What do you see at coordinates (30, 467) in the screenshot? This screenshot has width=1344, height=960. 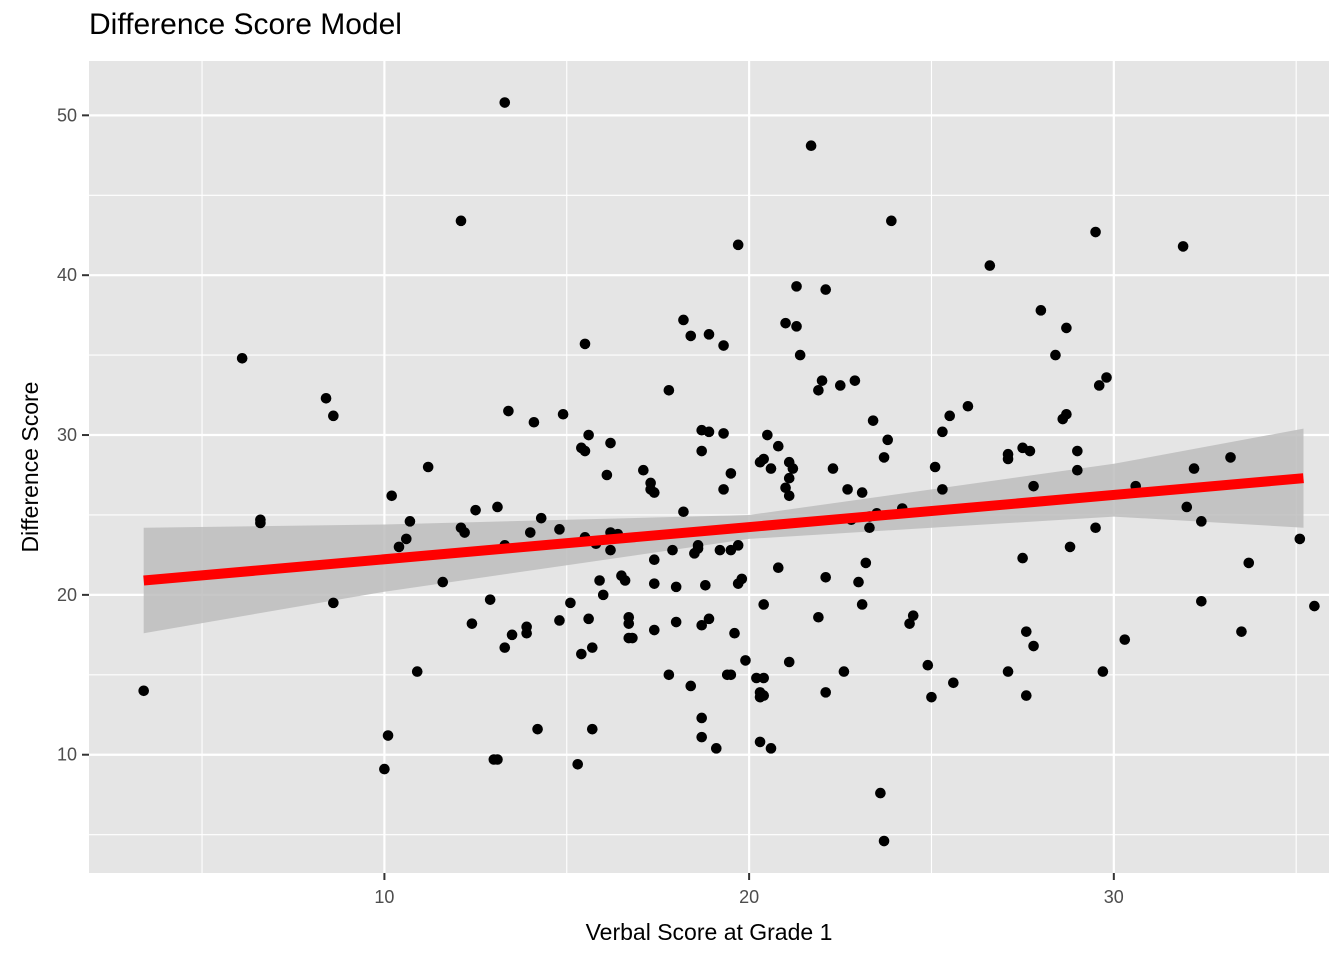 I see `y-axis-title: Difference Score` at bounding box center [30, 467].